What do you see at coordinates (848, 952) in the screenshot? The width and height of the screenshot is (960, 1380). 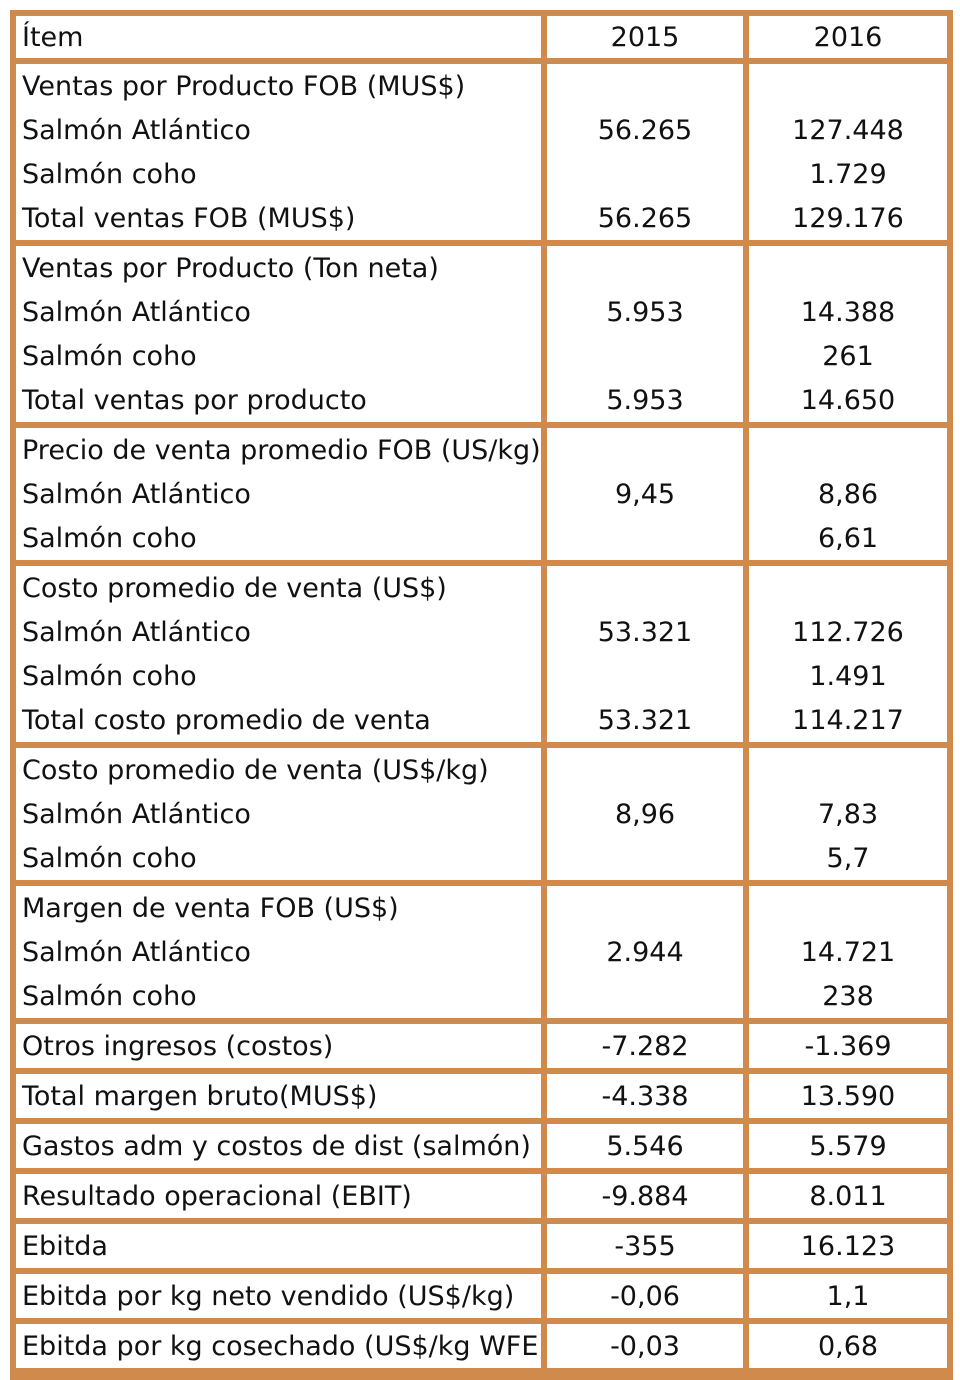 I see `value-2016: 14.721` at bounding box center [848, 952].